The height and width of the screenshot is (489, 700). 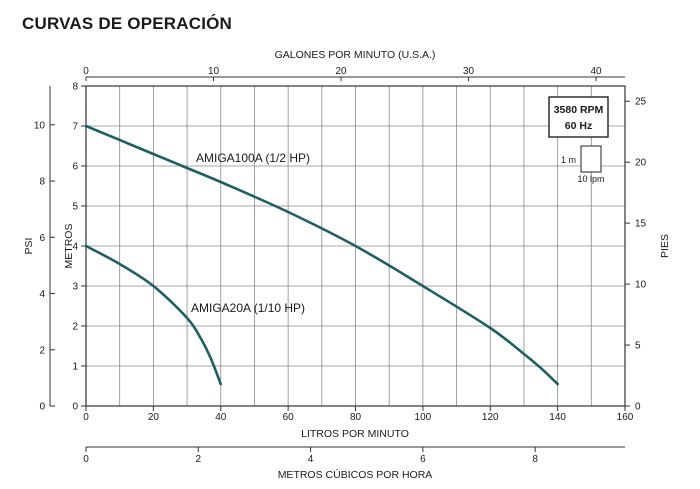 What do you see at coordinates (568, 160) in the screenshot?
I see `scale-vertical-label: 1 m` at bounding box center [568, 160].